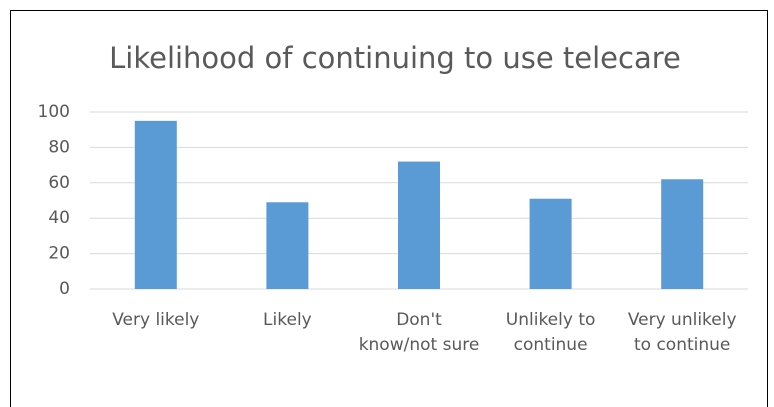 Image resolution: width=774 pixels, height=407 pixels. Describe the element at coordinates (682, 332) in the screenshot. I see `x-tick-label: Very unlikely to continue` at that location.